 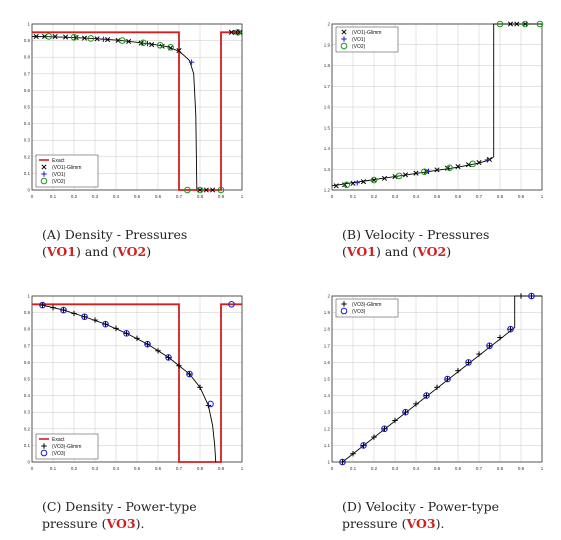 I want to click on caption-a-vo2: VO2, so click(x=132, y=251).